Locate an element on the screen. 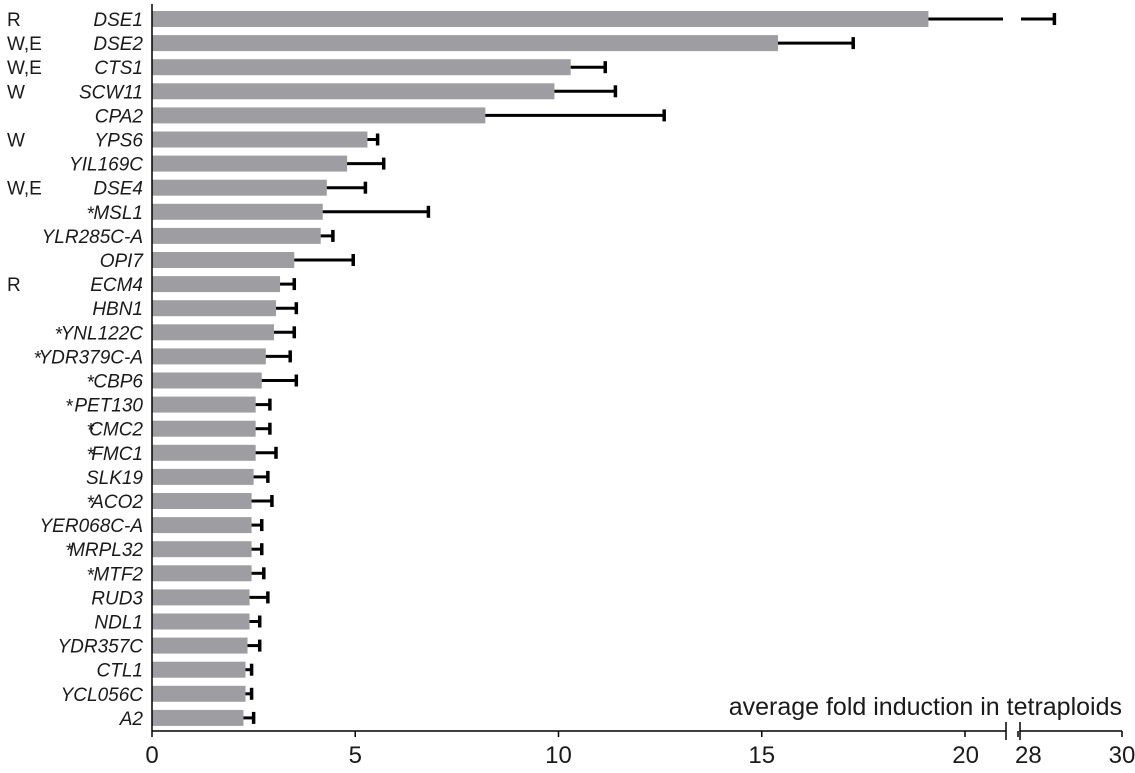 The width and height of the screenshot is (1135, 773). x-tick-label: 30 is located at coordinates (1122, 755).